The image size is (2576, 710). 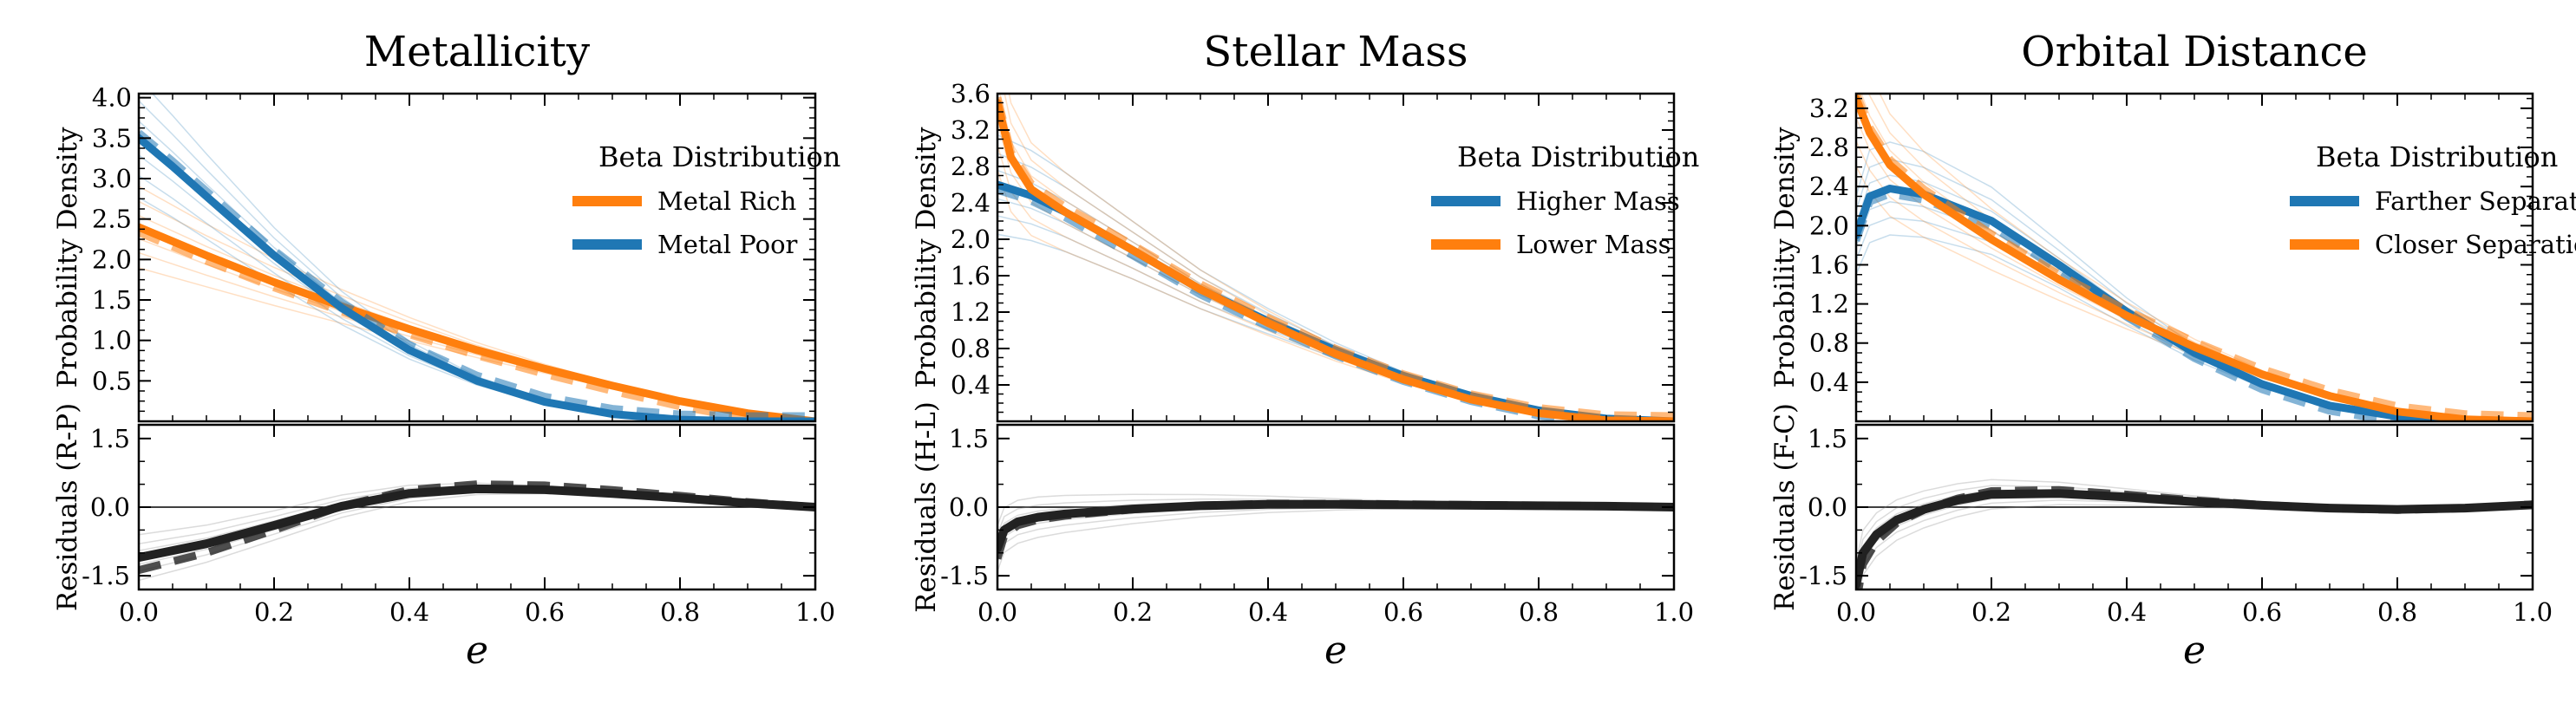 What do you see at coordinates (112, 340) in the screenshot?
I see `y-tick-label: 1.0` at bounding box center [112, 340].